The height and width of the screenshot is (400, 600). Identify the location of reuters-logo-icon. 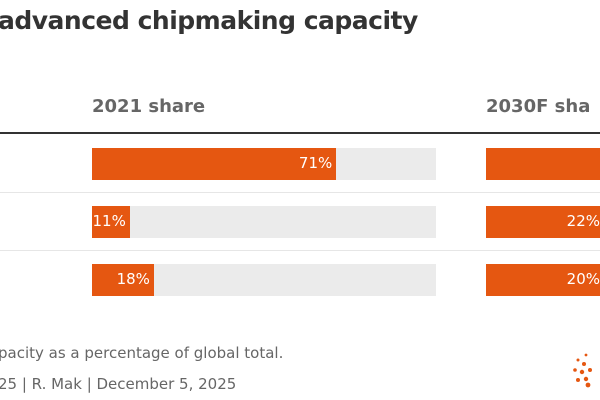
(582, 370).